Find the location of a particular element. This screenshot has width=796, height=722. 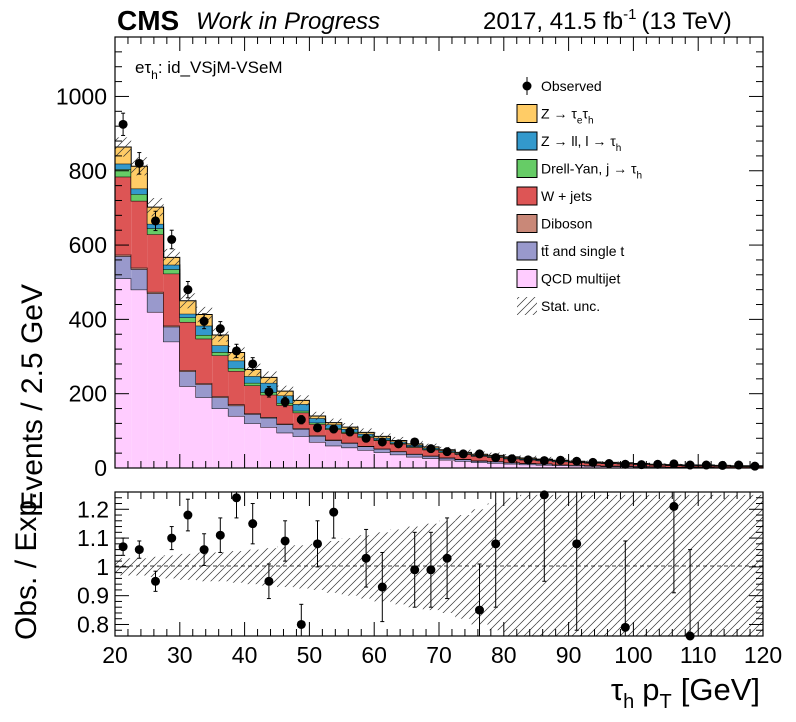

ytick-label-800: 800 is located at coordinates (88, 171).